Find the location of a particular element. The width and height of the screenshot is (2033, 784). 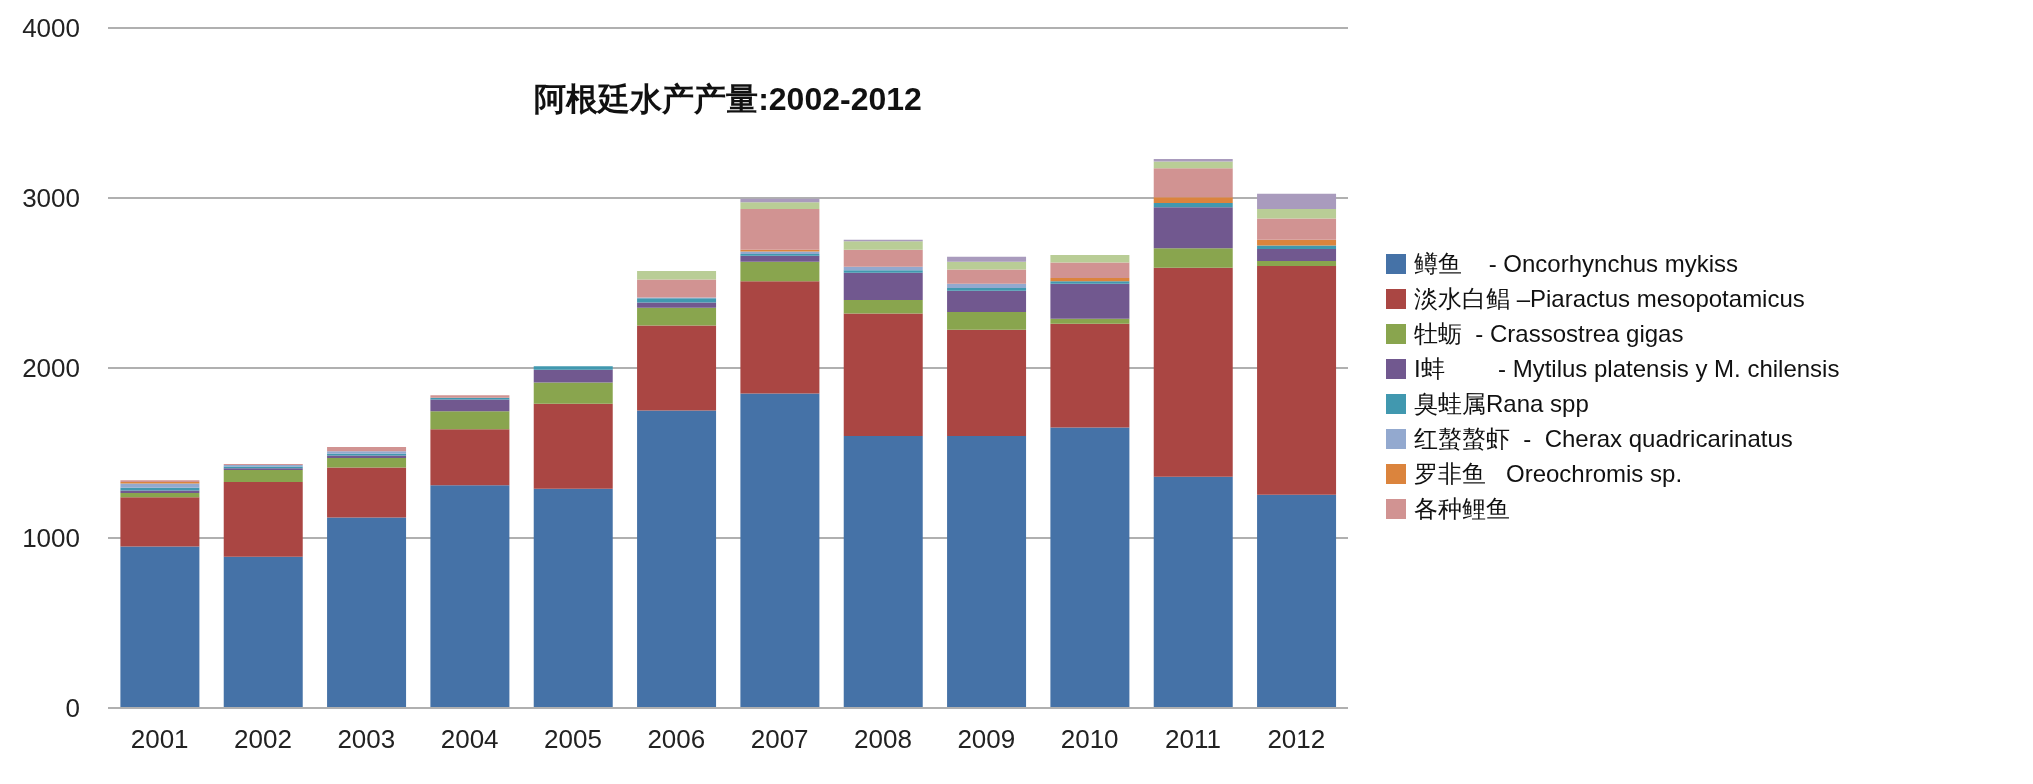

x-tick-label: 2002 is located at coordinates (263, 739).